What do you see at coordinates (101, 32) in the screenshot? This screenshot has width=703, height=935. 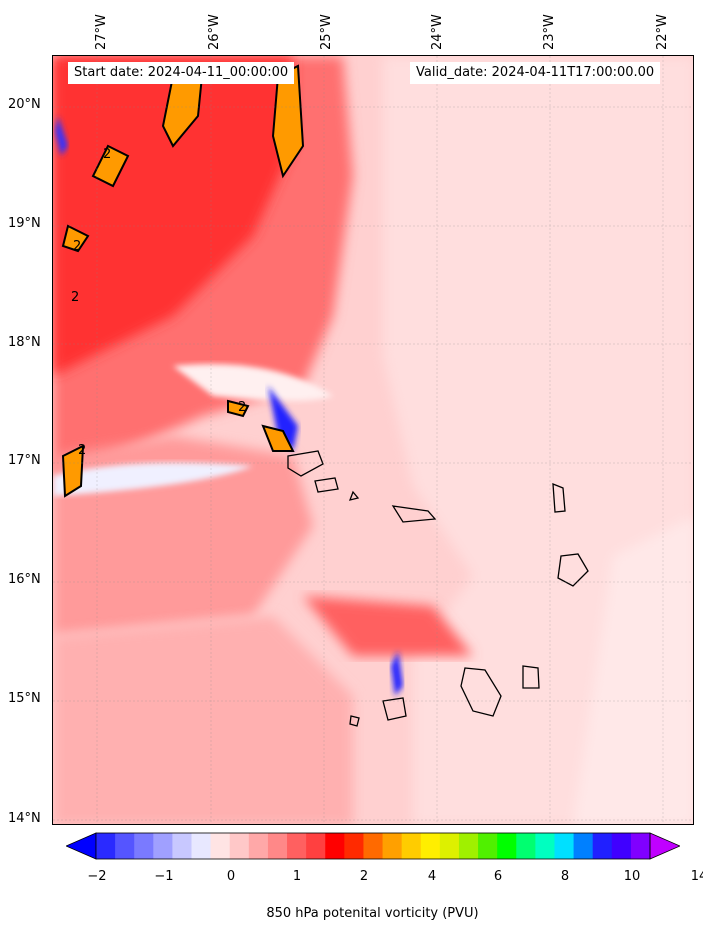 I see `lon-label: 27°W` at bounding box center [101, 32].